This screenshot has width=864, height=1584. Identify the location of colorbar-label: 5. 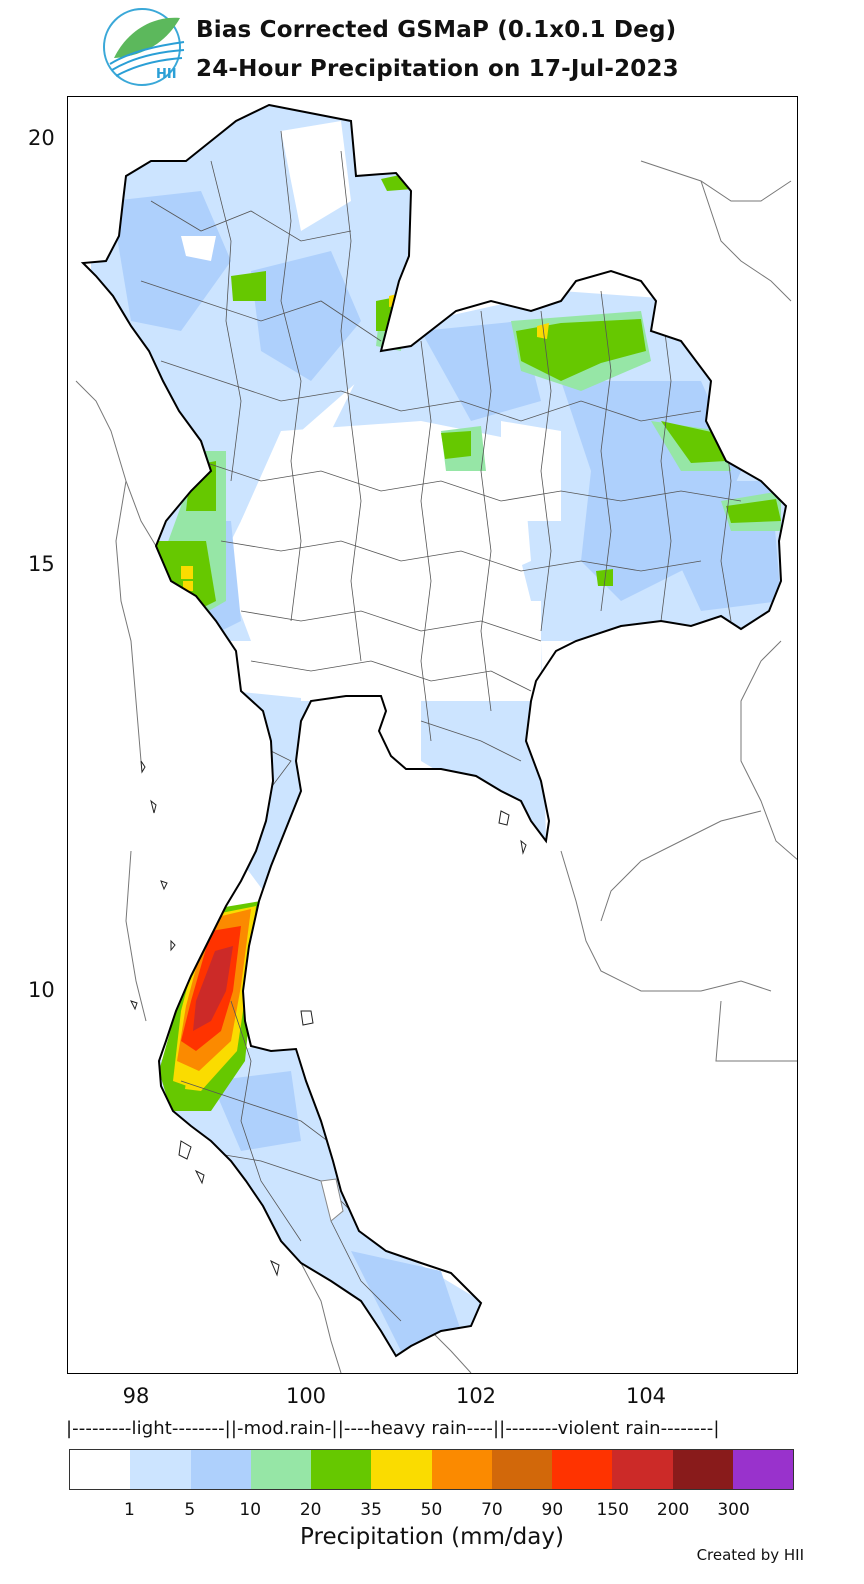
(190, 1510).